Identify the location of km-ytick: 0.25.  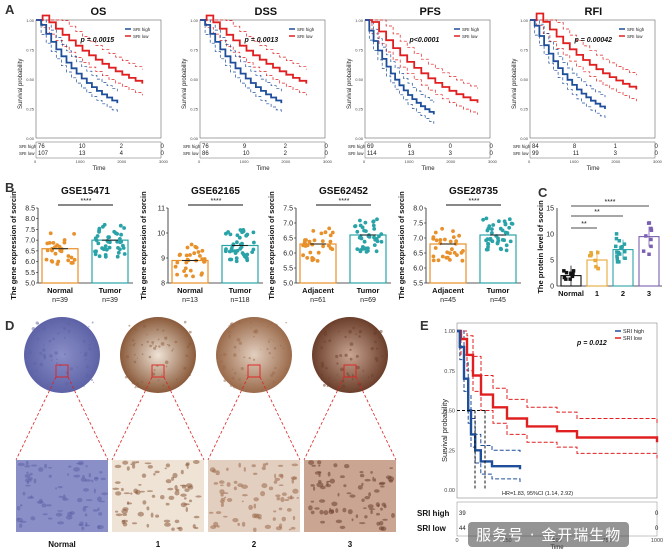
(449, 451).